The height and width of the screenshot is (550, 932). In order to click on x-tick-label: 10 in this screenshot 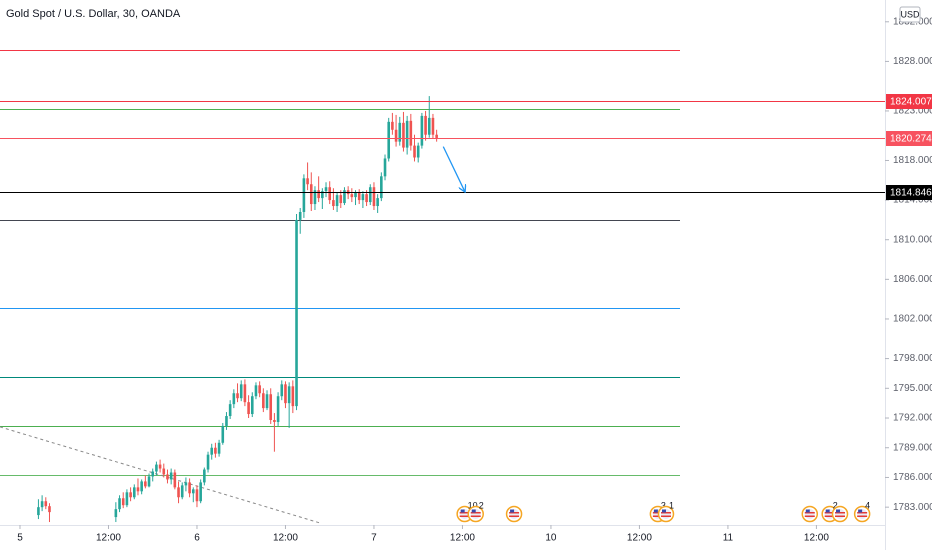, I will do `click(551, 538)`.